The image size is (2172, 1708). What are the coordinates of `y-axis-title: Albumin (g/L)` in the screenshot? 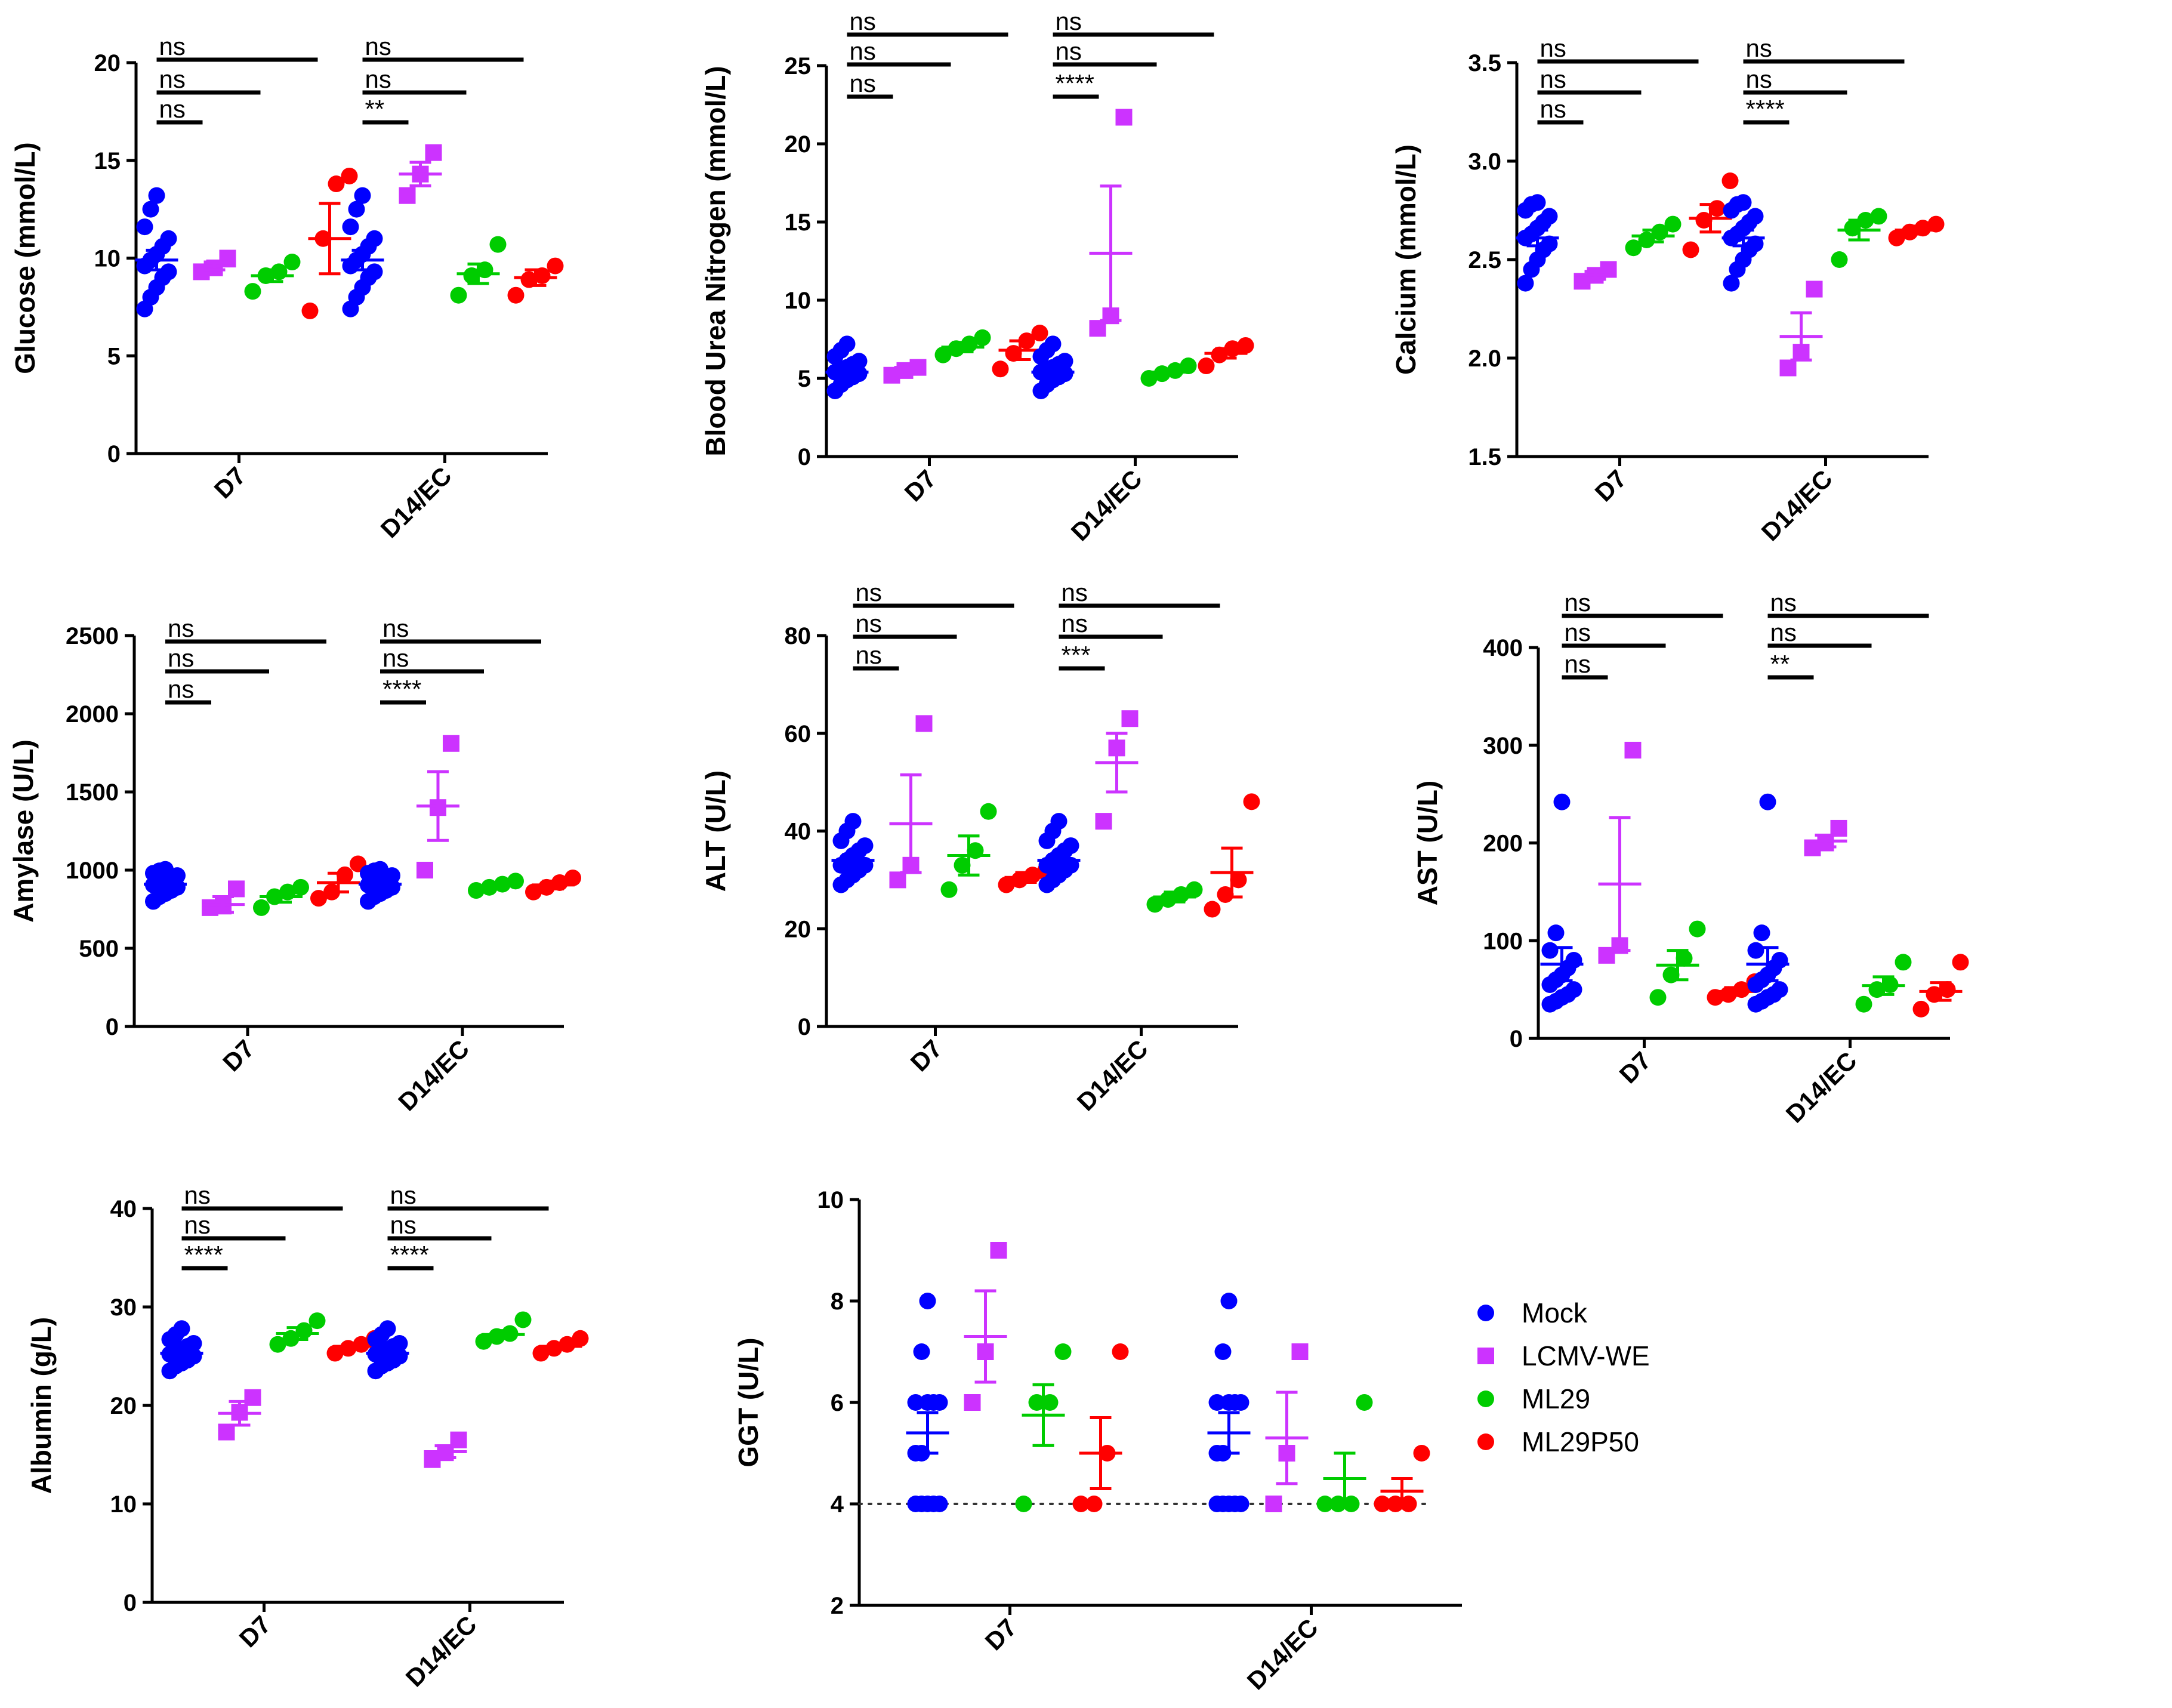 It's located at (41, 1405).